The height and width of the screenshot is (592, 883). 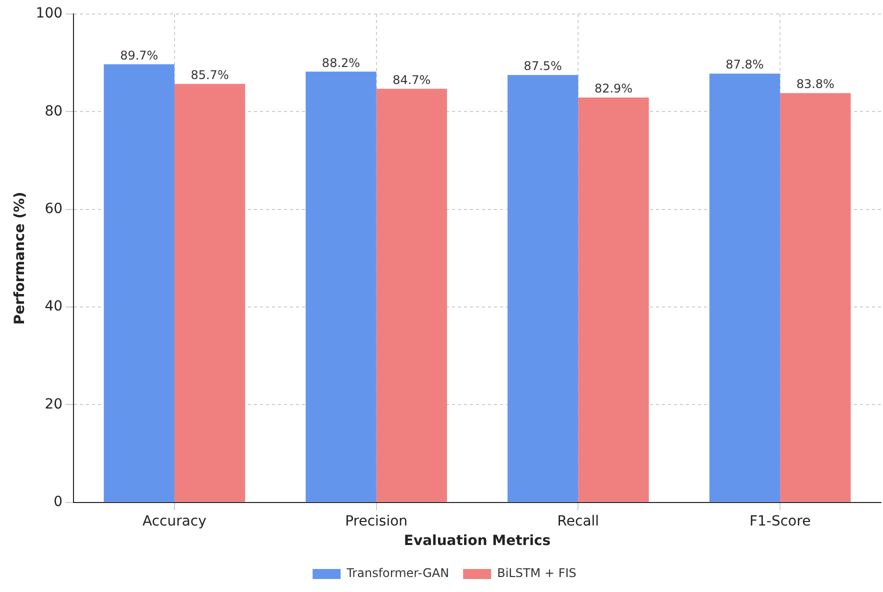 I want to click on y-tick-label: 100, so click(x=49, y=14).